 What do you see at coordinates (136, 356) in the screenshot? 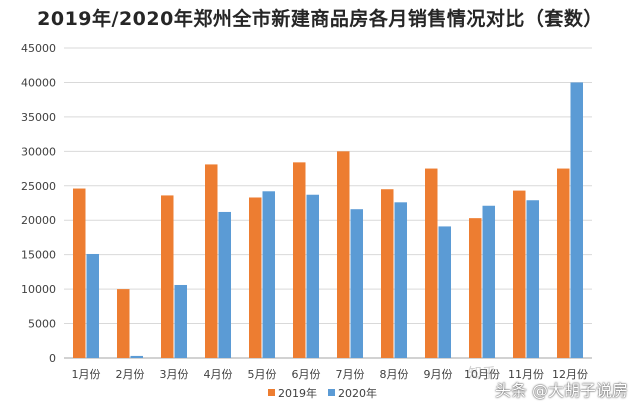
I see `bar-2020年-2月份` at bounding box center [136, 356].